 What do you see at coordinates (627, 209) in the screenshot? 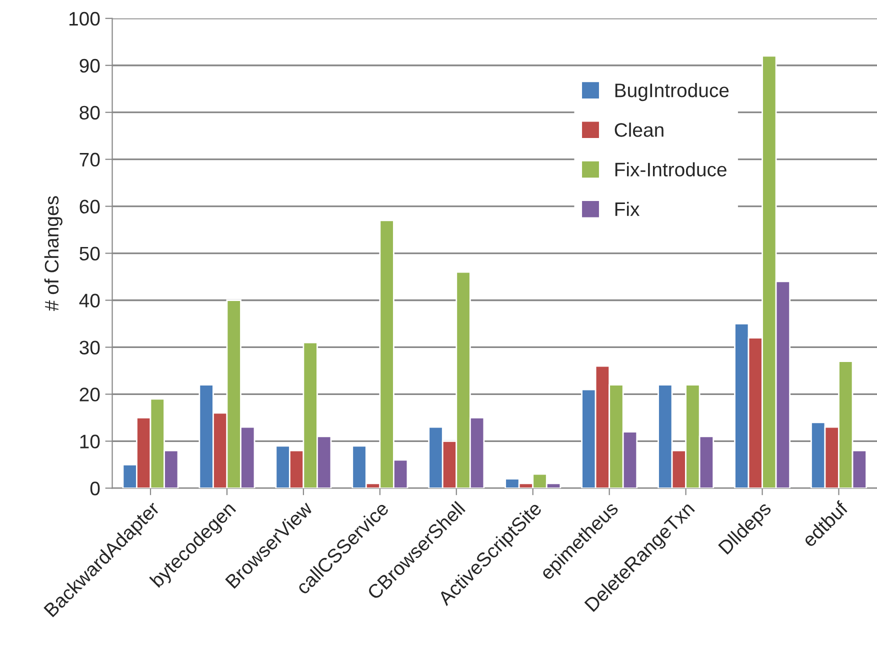
I see `legend-label: Fix` at bounding box center [627, 209].